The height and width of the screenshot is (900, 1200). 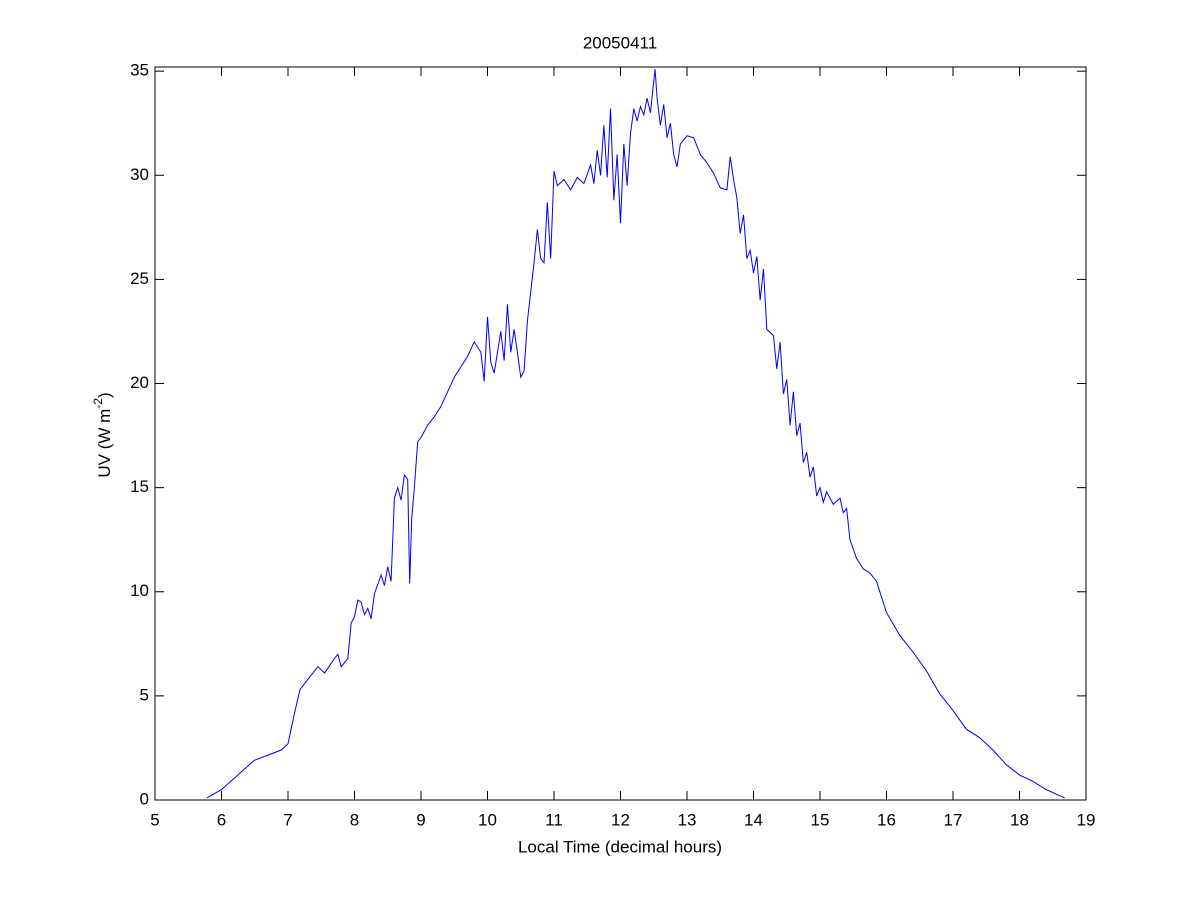 I want to click on x-tick-label: 9, so click(x=420, y=819).